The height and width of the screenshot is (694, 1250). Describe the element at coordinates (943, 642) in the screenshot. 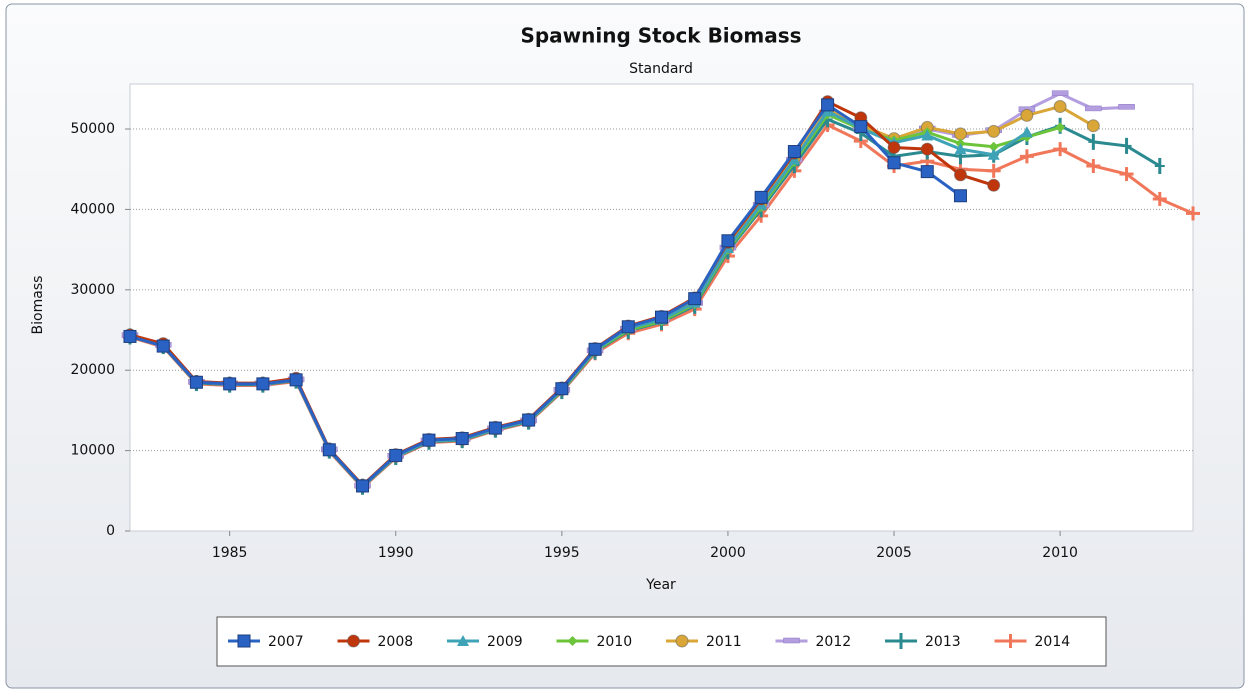

I see `legend-label: 2013` at that location.